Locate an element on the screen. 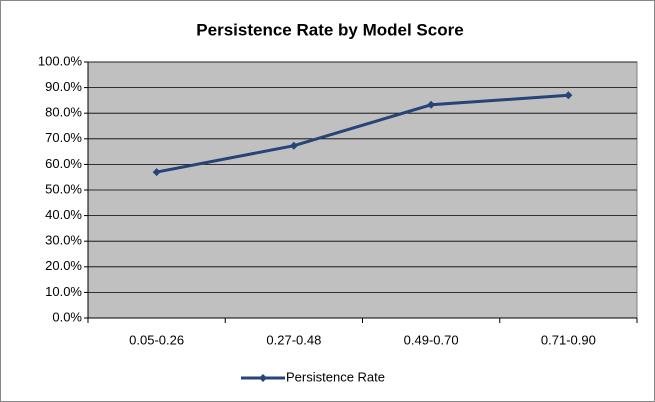  legend-label: Persistence Rate is located at coordinates (335, 376).